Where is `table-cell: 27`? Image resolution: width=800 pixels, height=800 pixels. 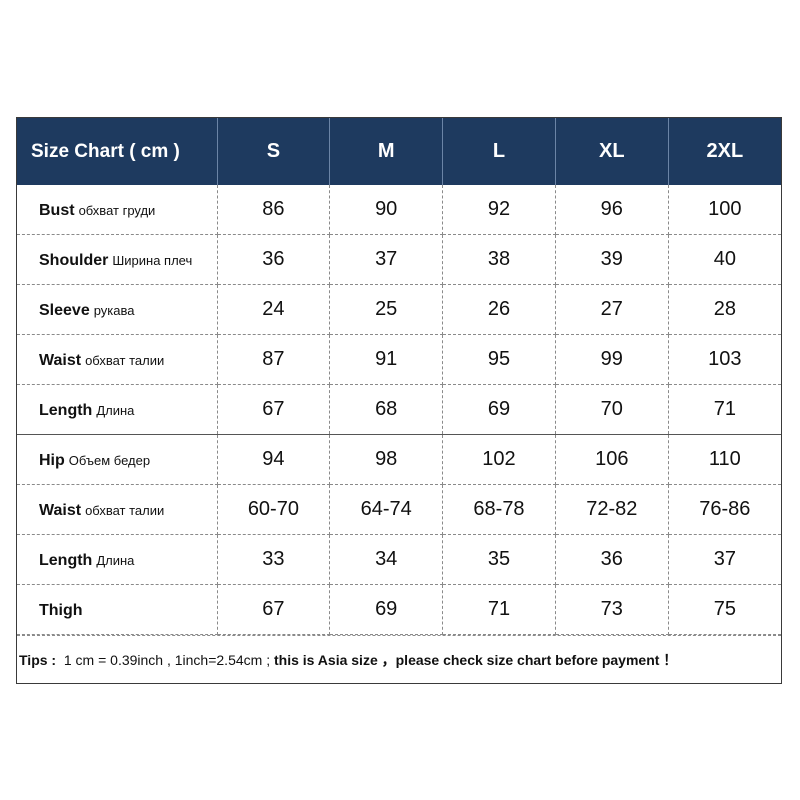 table-cell: 27 is located at coordinates (612, 309).